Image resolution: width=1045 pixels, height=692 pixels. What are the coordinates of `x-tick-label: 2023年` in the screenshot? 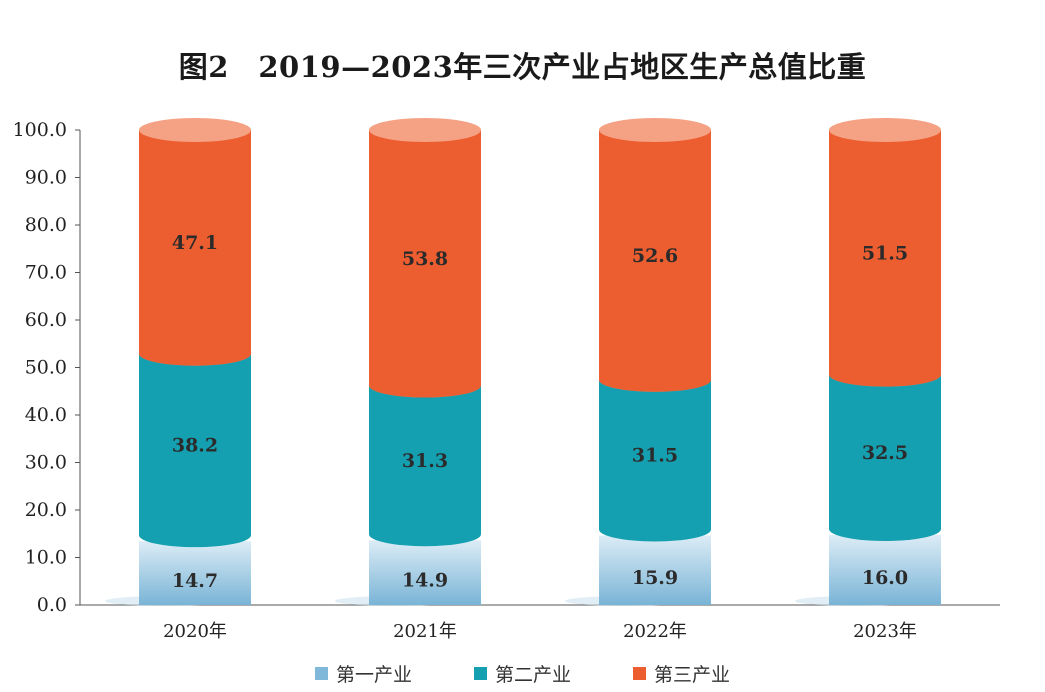 It's located at (885, 631).